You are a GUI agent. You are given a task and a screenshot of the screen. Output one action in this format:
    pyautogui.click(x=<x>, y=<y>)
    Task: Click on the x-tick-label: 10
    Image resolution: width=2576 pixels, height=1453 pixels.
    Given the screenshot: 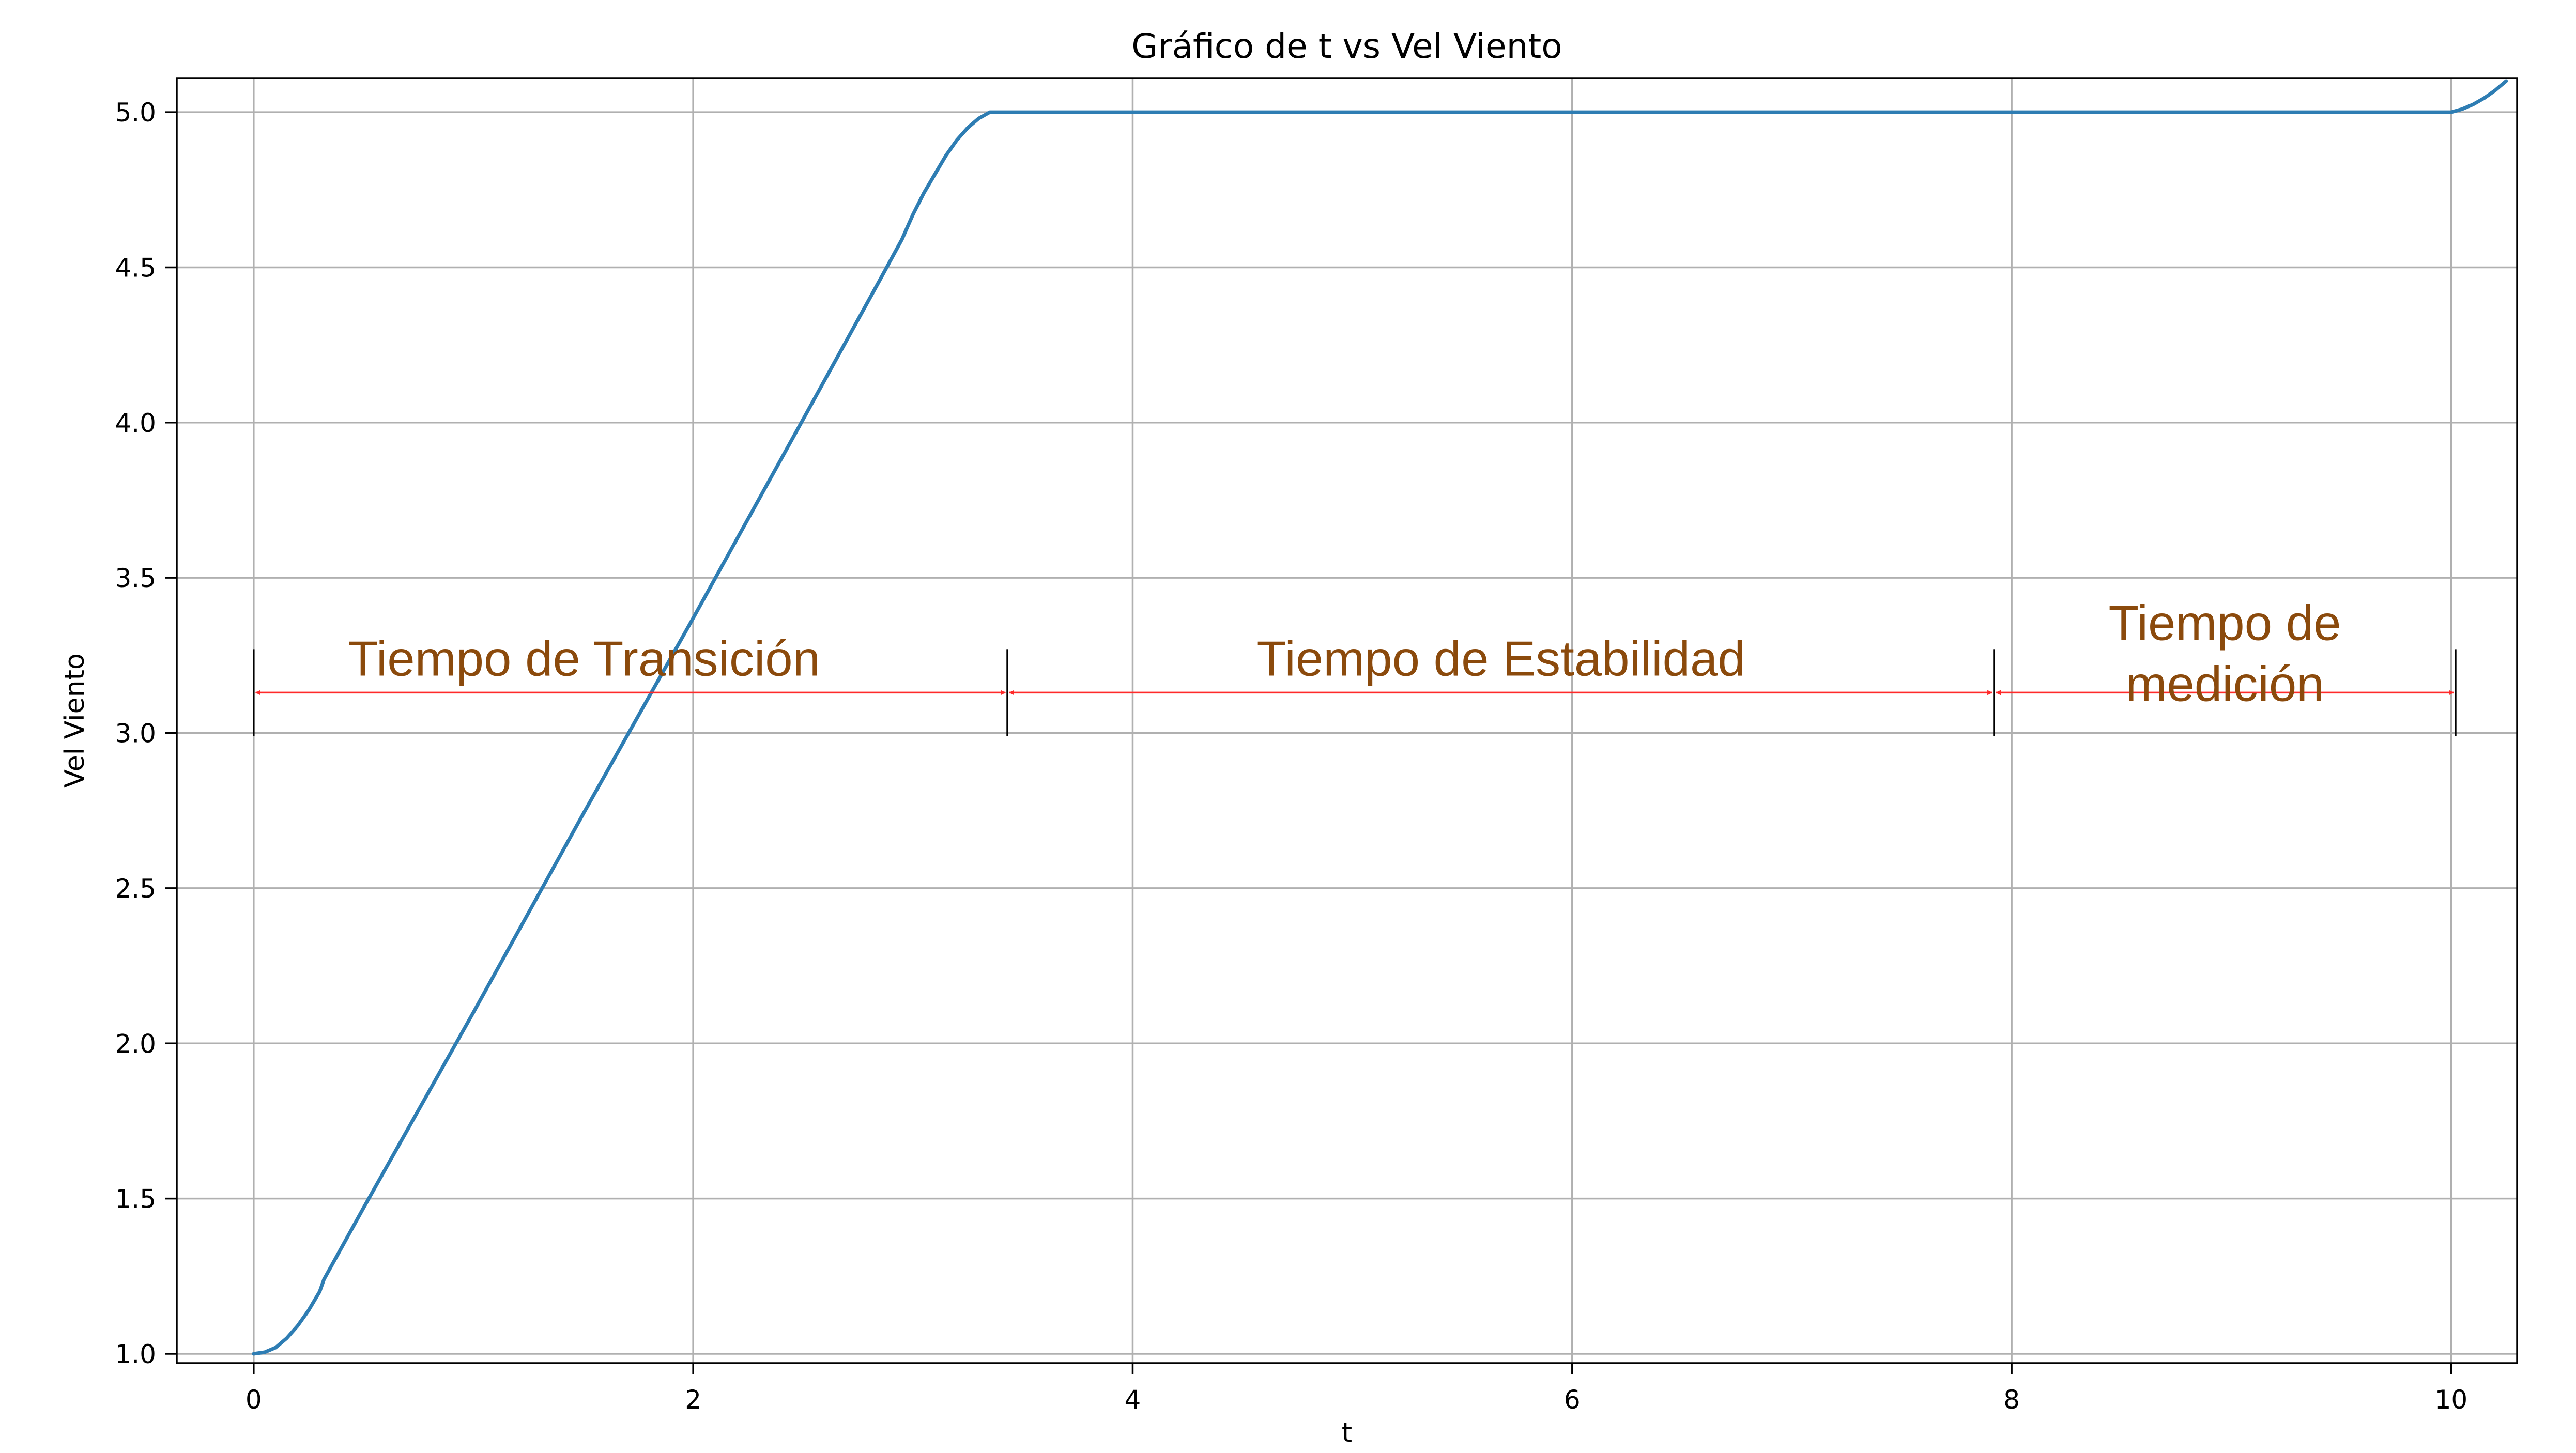 What is the action you would take?
    pyautogui.click(x=2451, y=1400)
    